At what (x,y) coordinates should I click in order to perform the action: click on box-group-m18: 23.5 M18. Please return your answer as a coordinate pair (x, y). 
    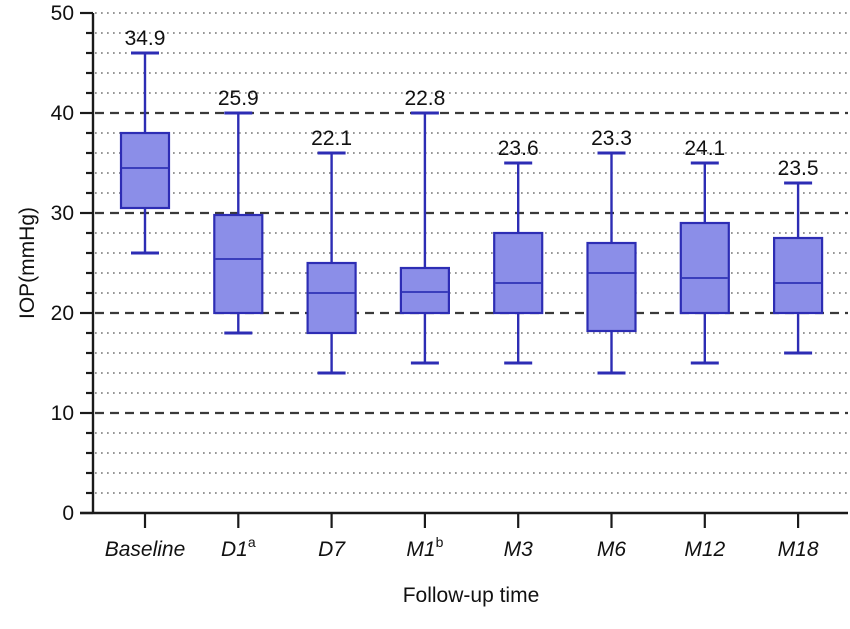
    Looking at the image, I should click on (798, 359).